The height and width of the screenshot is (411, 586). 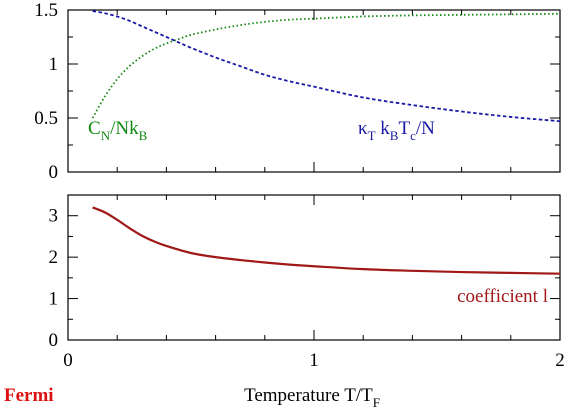 What do you see at coordinates (314, 360) in the screenshot?
I see `x-tick-label: 1` at bounding box center [314, 360].